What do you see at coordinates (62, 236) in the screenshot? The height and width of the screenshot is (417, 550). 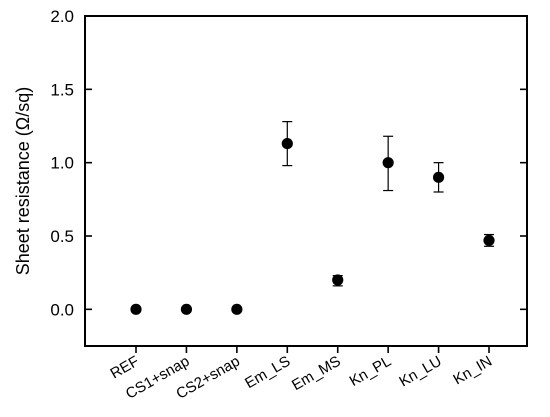 I see `y-tick-label: 0.5` at bounding box center [62, 236].